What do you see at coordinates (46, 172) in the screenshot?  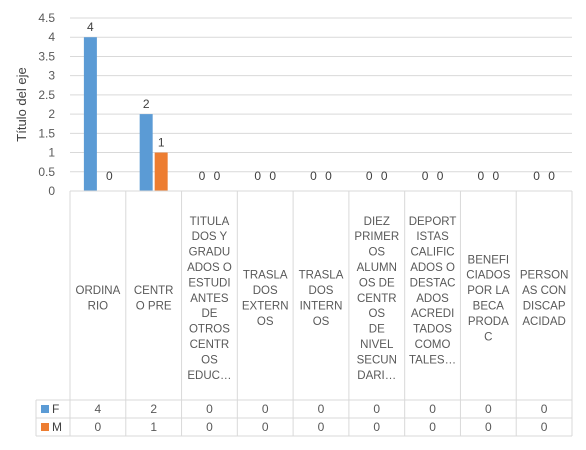 I see `y-tick-label: 0.5` at bounding box center [46, 172].